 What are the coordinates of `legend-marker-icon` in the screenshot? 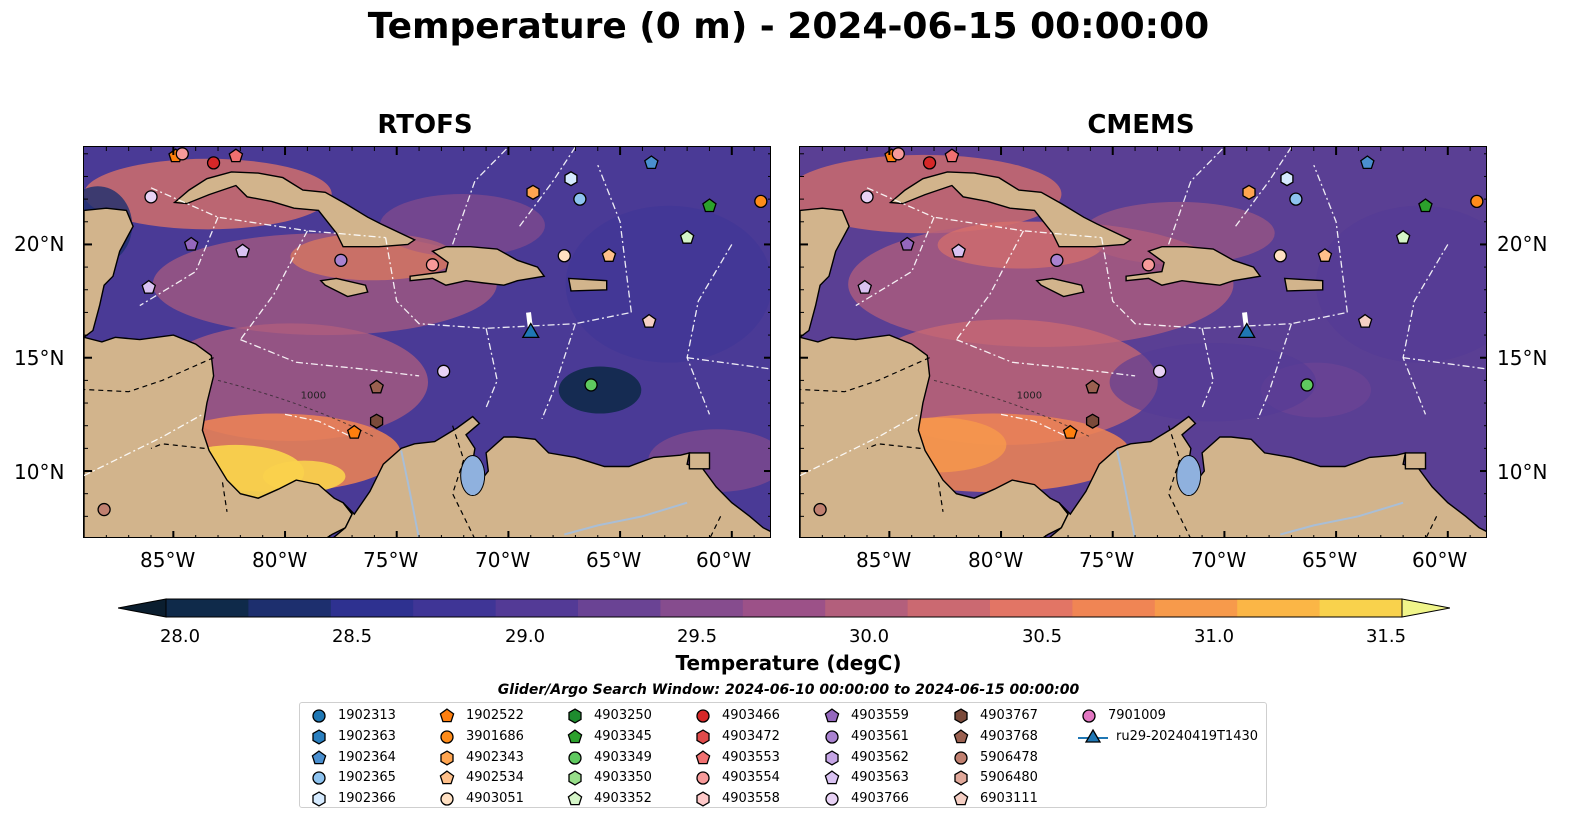 It's located at (1089, 716).